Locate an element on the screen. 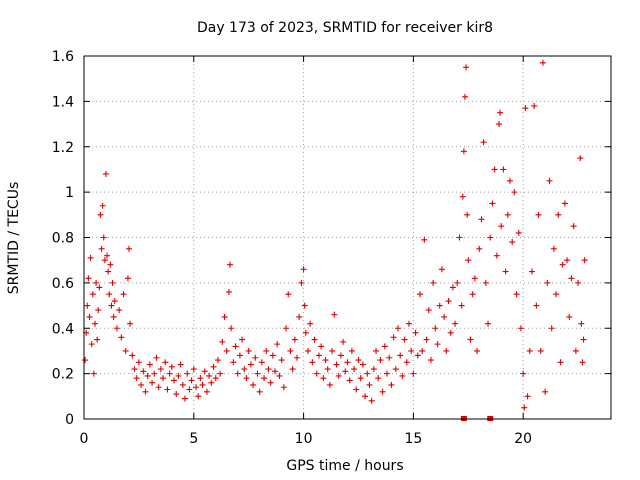 The height and width of the screenshot is (480, 640). x-tick-label: 0 is located at coordinates (84, 439).